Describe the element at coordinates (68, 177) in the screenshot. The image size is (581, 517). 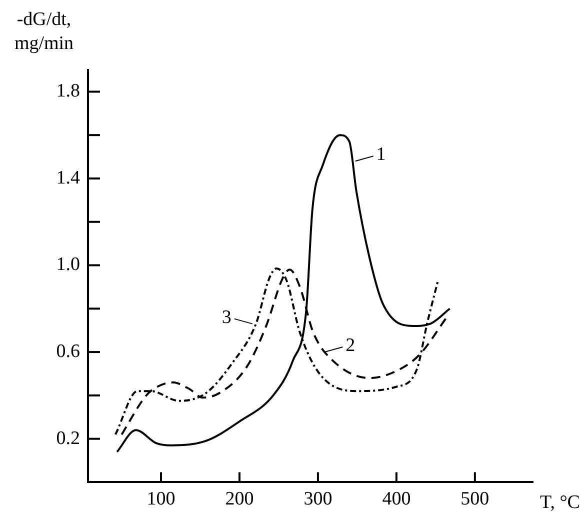
I see `y-tick-label: 1.4` at that location.